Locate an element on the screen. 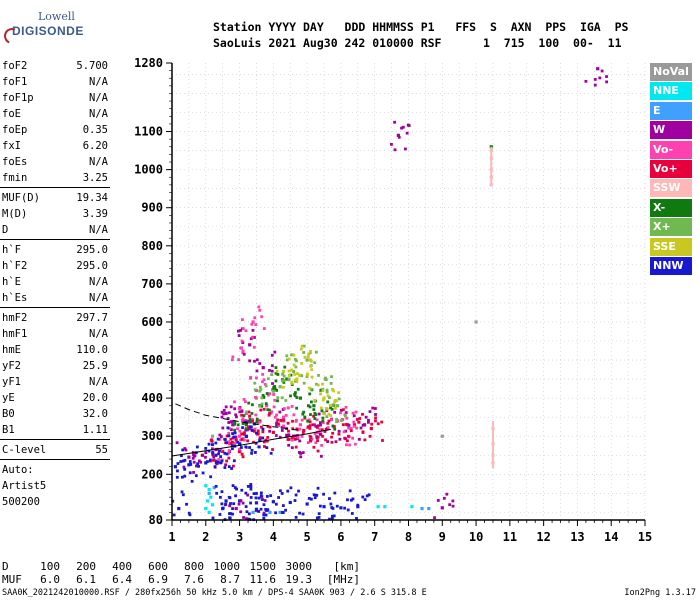 The width and height of the screenshot is (700, 600). data-point-w is located at coordinates (598, 69).